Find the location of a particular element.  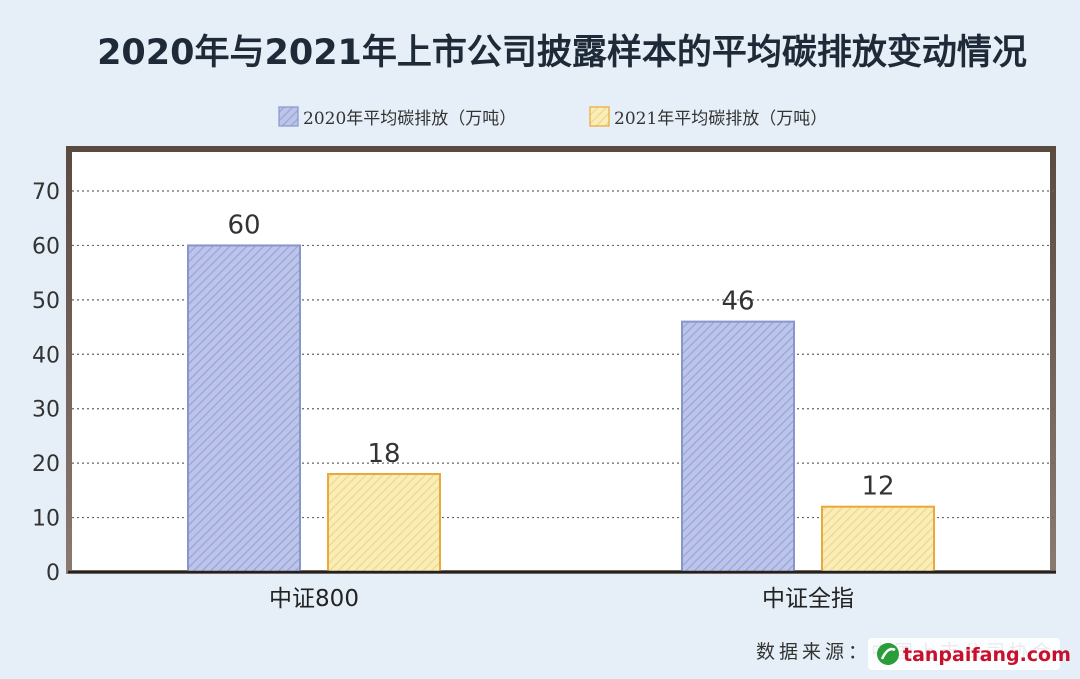

legend-label-2020: 2020年平均碳排放（万吨） is located at coordinates (409, 119).